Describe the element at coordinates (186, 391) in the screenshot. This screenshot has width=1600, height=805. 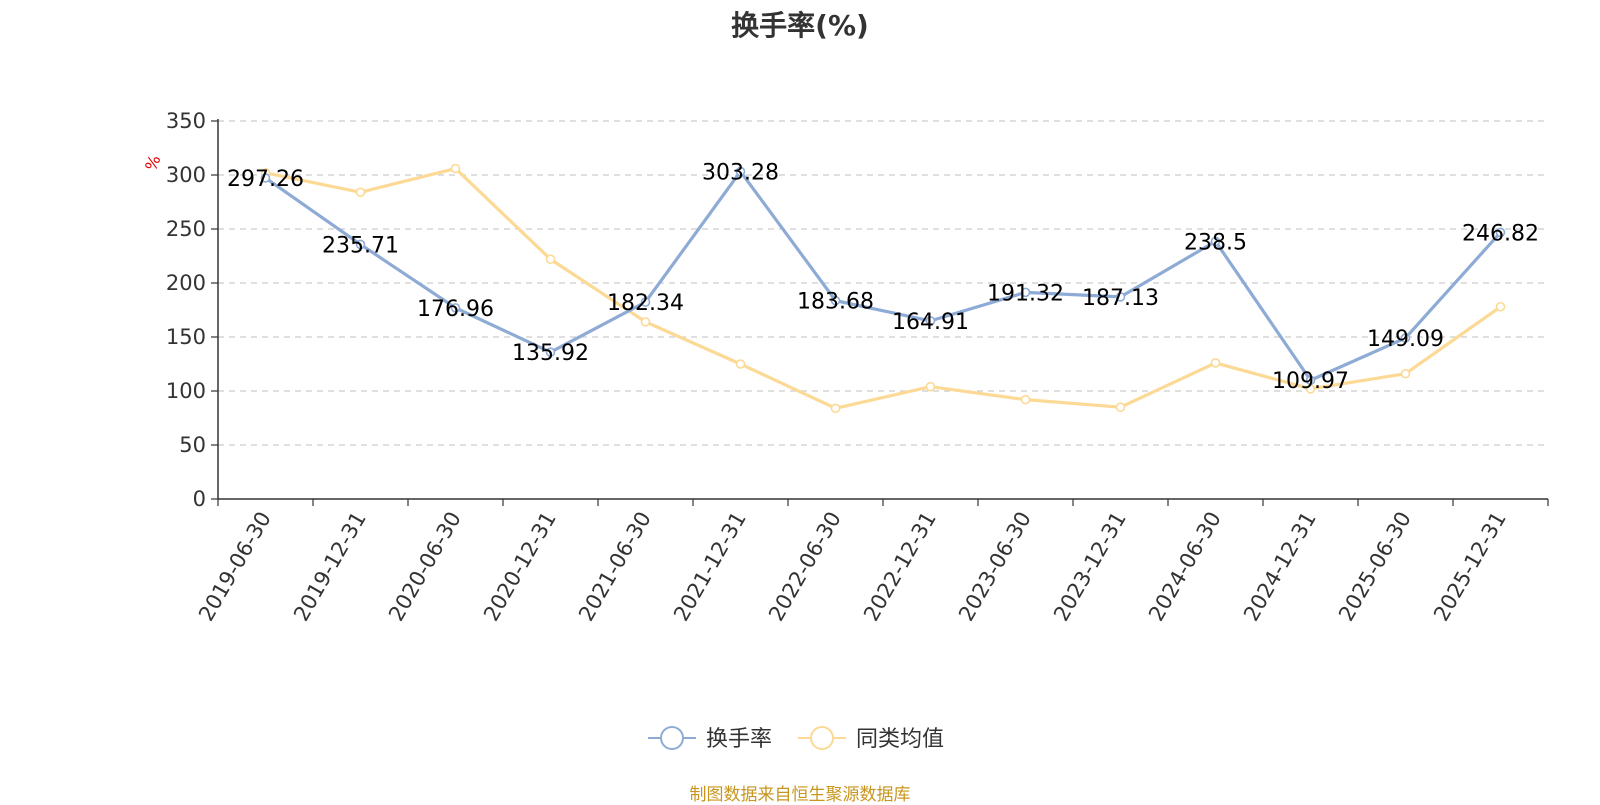
I see `y-tick-label: 100` at that location.